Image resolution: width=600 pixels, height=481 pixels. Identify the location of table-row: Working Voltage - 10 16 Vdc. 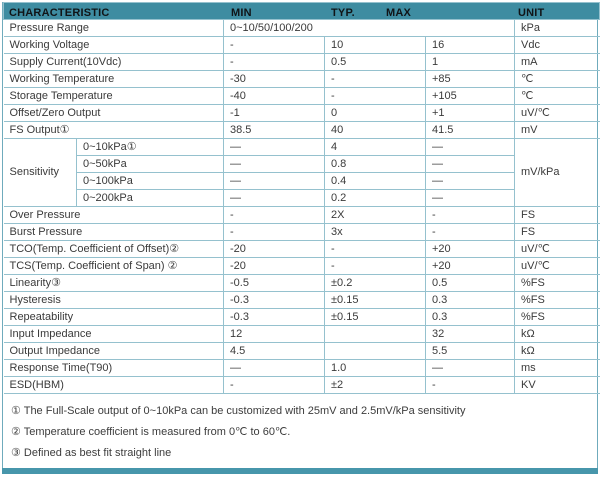
(301, 44).